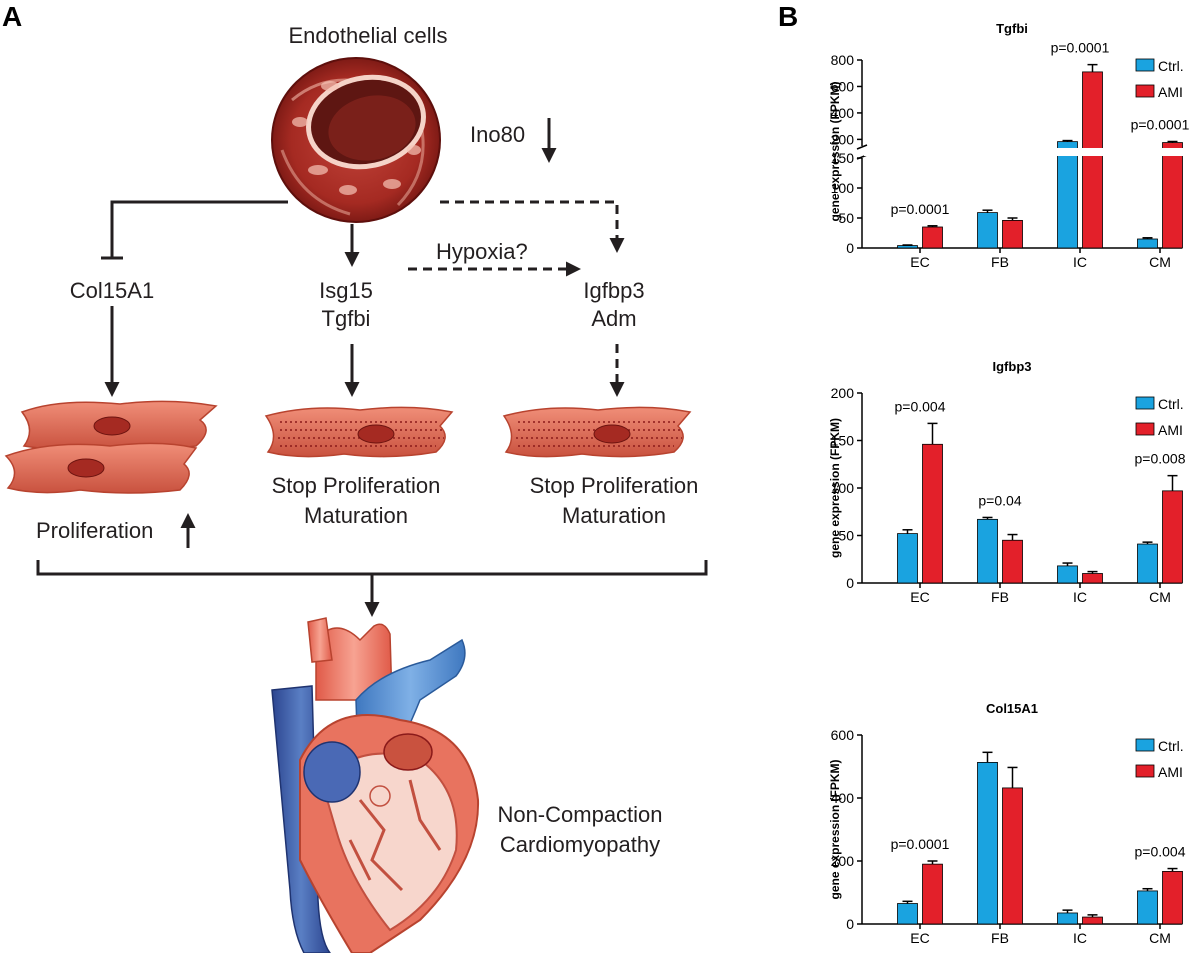 This screenshot has width=1197, height=953. What do you see at coordinates (932, 513) in the screenshot?
I see `igfbp3-bar-ami-ec` at bounding box center [932, 513].